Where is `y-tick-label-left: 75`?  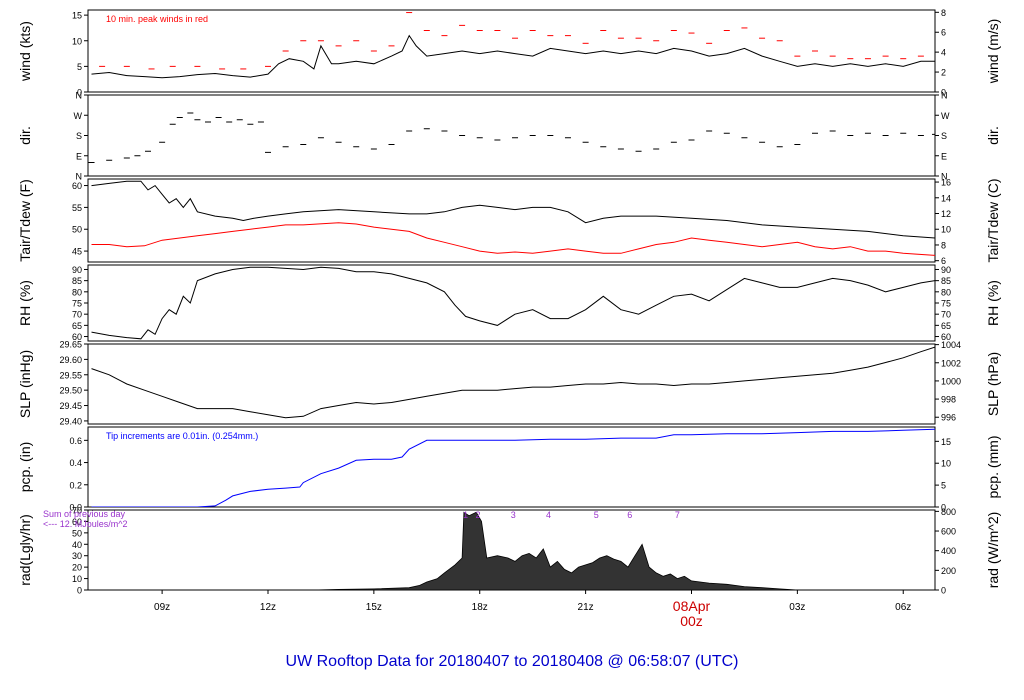 y-tick-label-left: 75 is located at coordinates (77, 304).